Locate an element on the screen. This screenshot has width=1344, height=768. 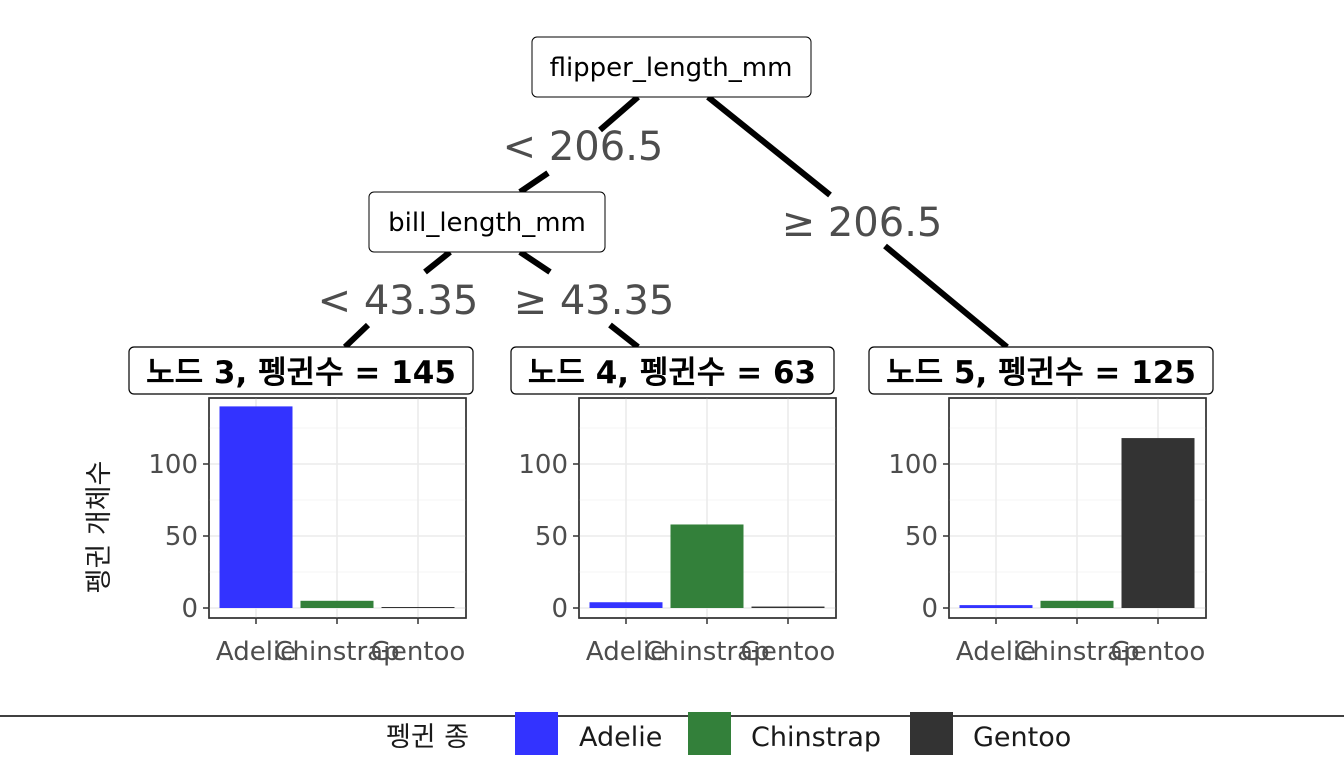
edge-root-right-lower is located at coordinates (946, 296).